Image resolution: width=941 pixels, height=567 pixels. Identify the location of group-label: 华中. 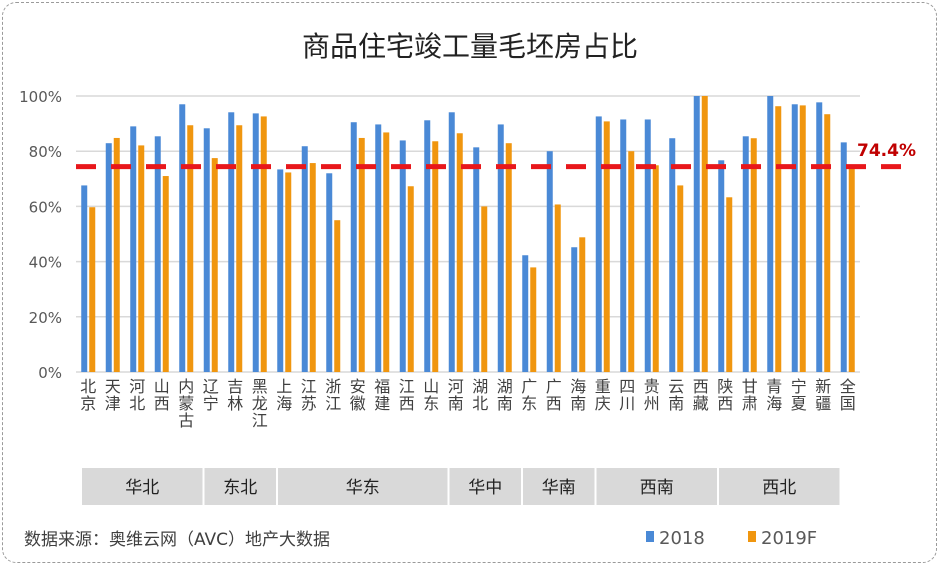
(485, 488).